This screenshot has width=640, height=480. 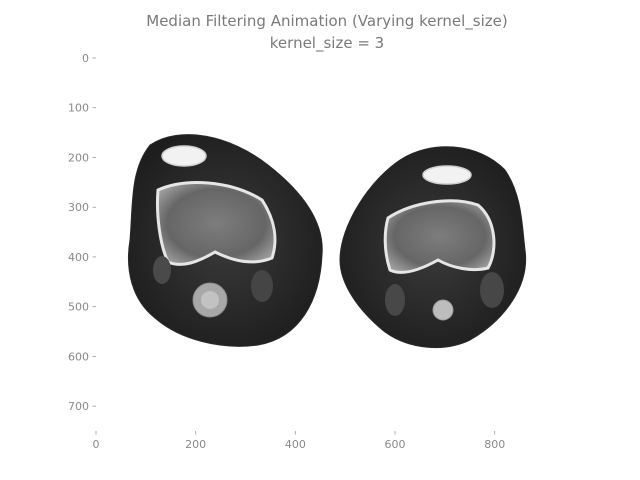 What do you see at coordinates (82, 232) in the screenshot?
I see `y-axis: 0 100 200 300 400 500 600 700` at bounding box center [82, 232].